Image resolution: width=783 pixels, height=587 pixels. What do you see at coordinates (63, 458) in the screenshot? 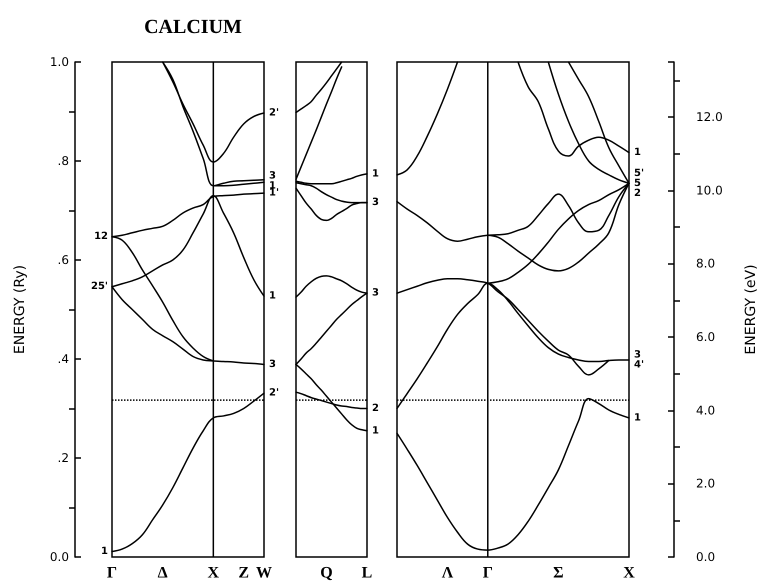
I see `y-tick-label: .2` at bounding box center [63, 458].